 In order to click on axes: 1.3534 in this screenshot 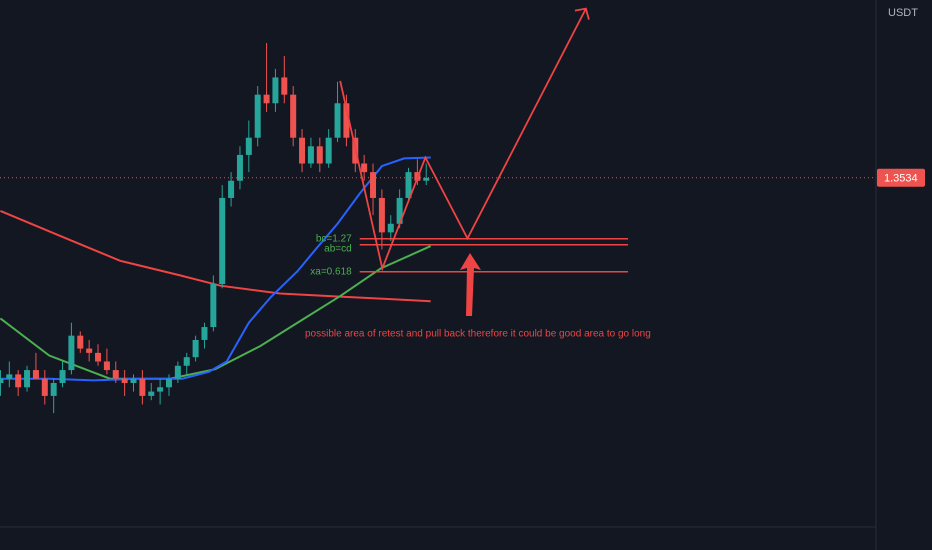, I will do `click(901, 177)`.